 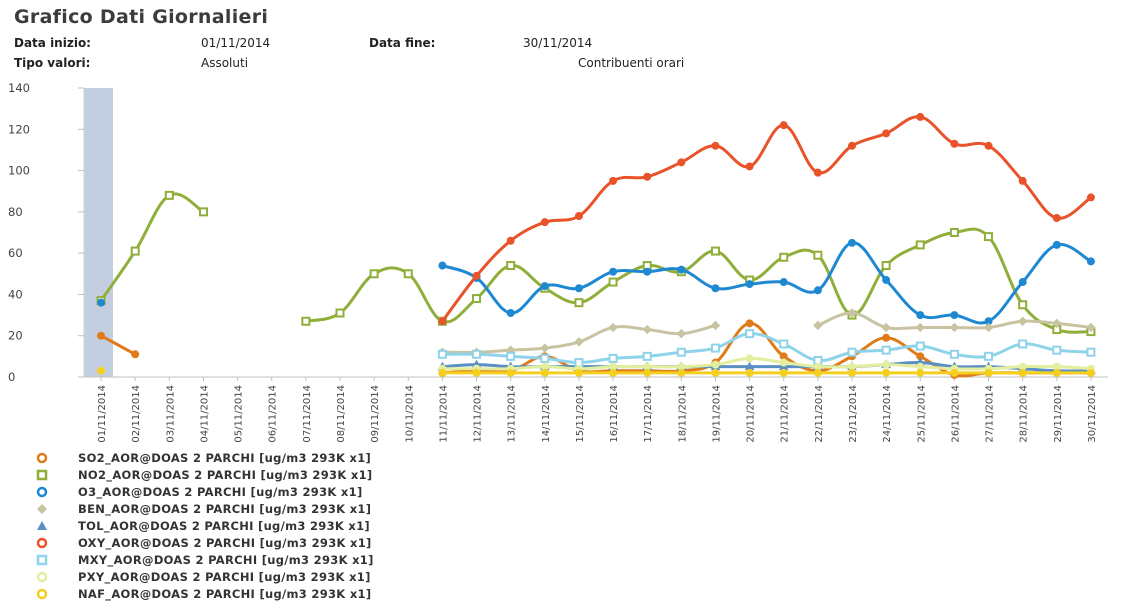 What do you see at coordinates (205, 474) in the screenshot?
I see `legend-item-no2: NO2_AOR@DOAS 2 PARCHI [ug/m3 293K x1]` at bounding box center [205, 474].